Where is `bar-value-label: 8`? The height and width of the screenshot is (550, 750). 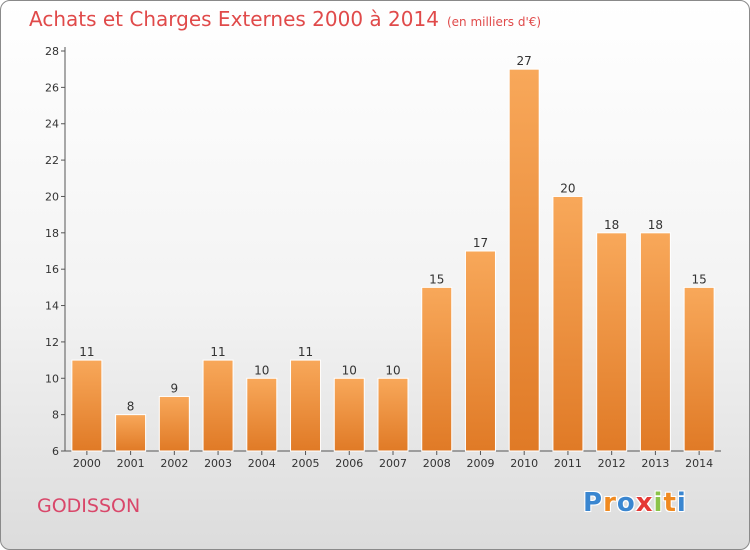
bar-value-label: 8 is located at coordinates (131, 407).